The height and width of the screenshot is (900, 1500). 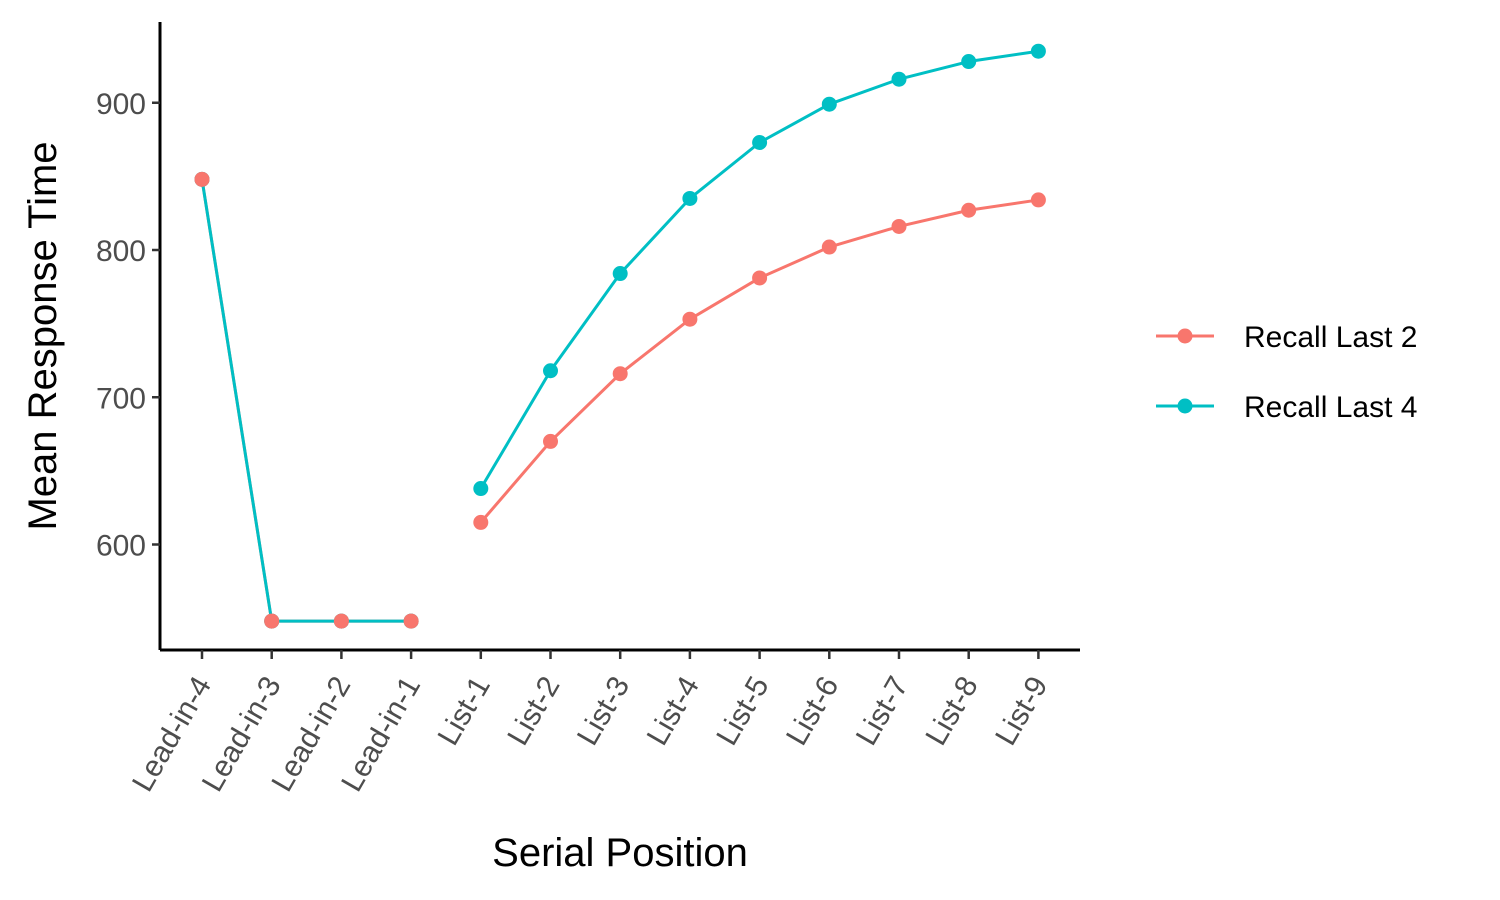 What do you see at coordinates (464, 711) in the screenshot?
I see `x-tick-label: List-1` at bounding box center [464, 711].